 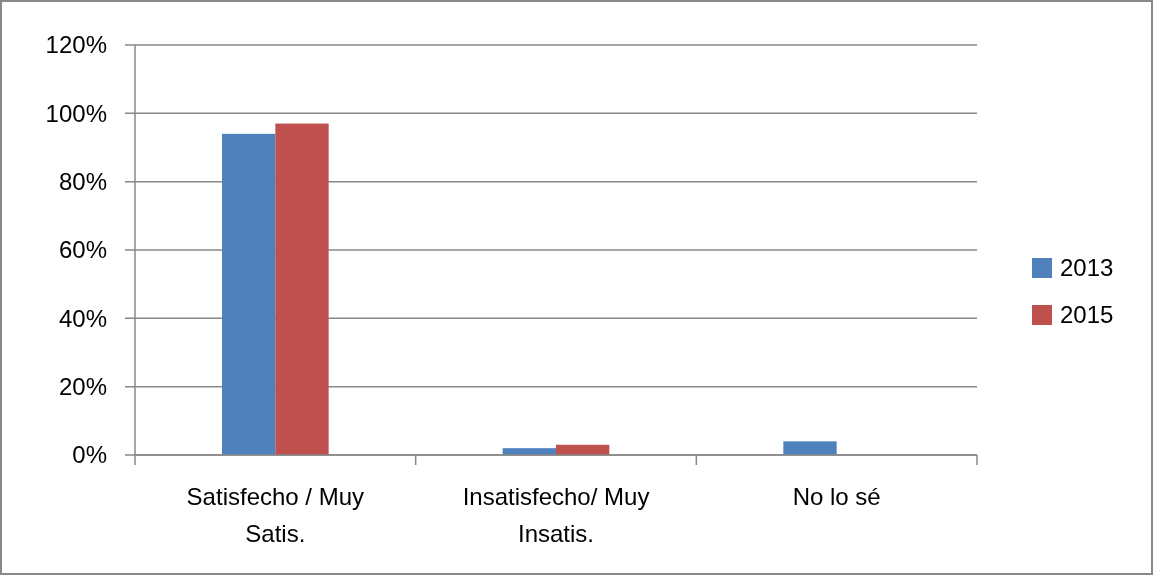 I want to click on y-tick-label: 20%, so click(x=82, y=387).